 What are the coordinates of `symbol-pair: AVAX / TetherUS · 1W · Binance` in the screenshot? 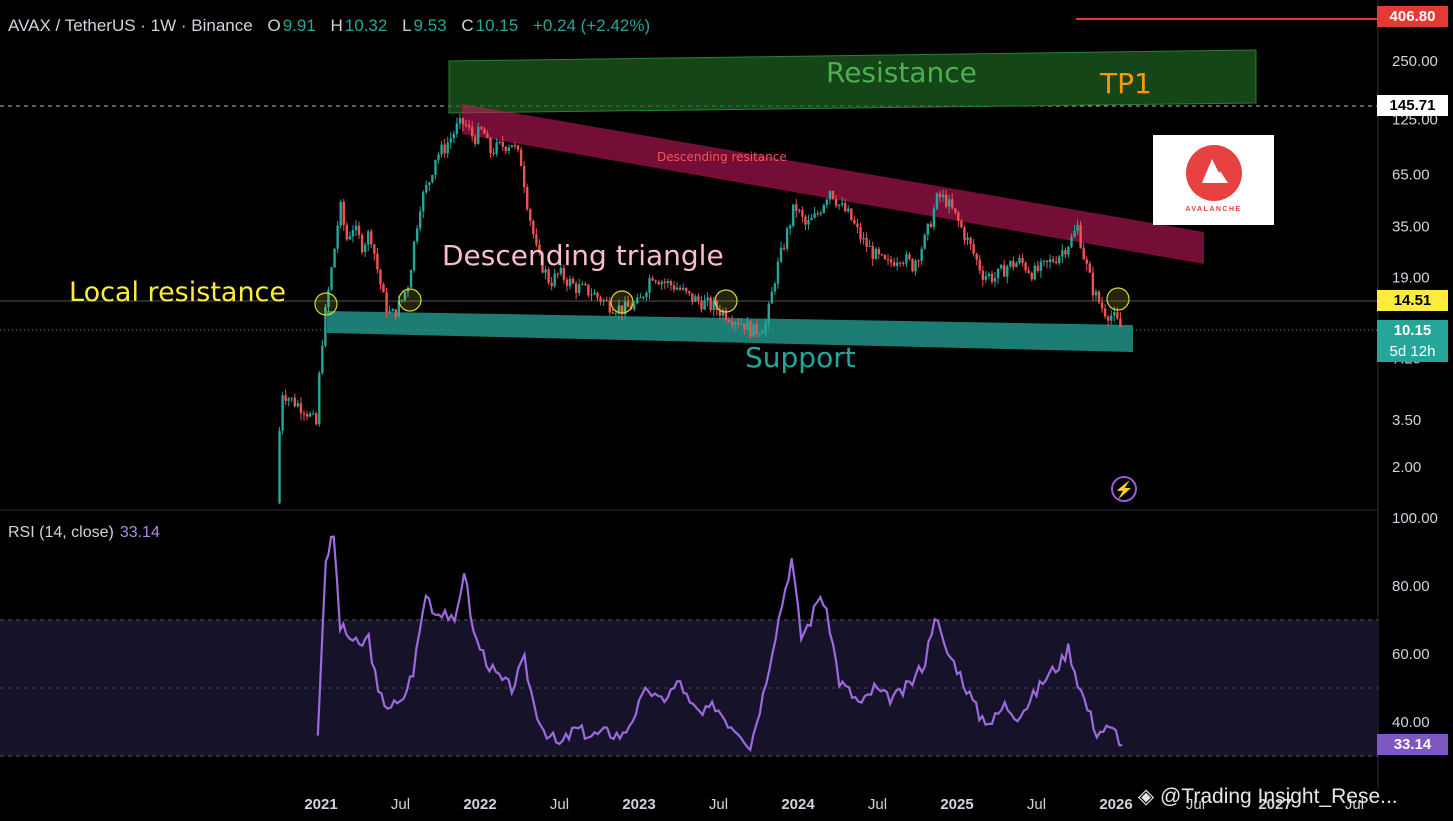 It's located at (130, 25).